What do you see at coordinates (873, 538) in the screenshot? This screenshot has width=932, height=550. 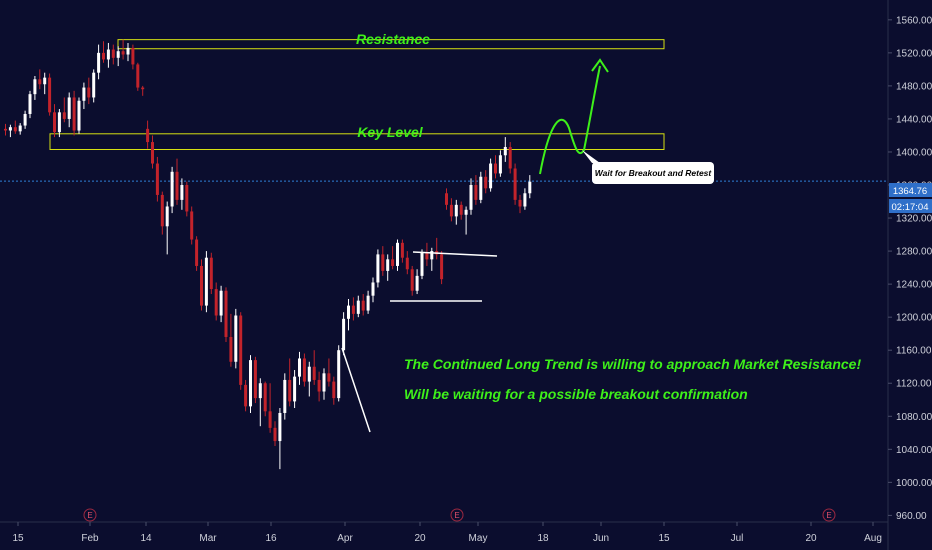 I see `time-tick-label: Aug` at bounding box center [873, 538].